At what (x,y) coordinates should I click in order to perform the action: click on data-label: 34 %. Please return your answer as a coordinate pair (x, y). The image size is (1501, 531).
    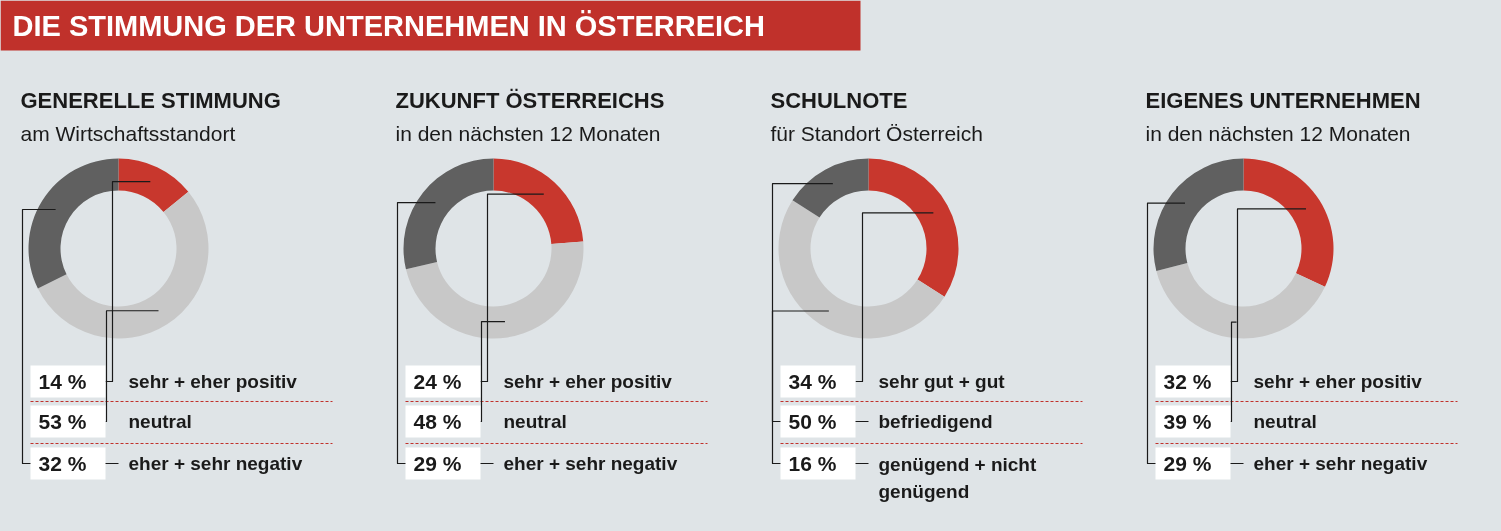
    Looking at the image, I should click on (812, 381).